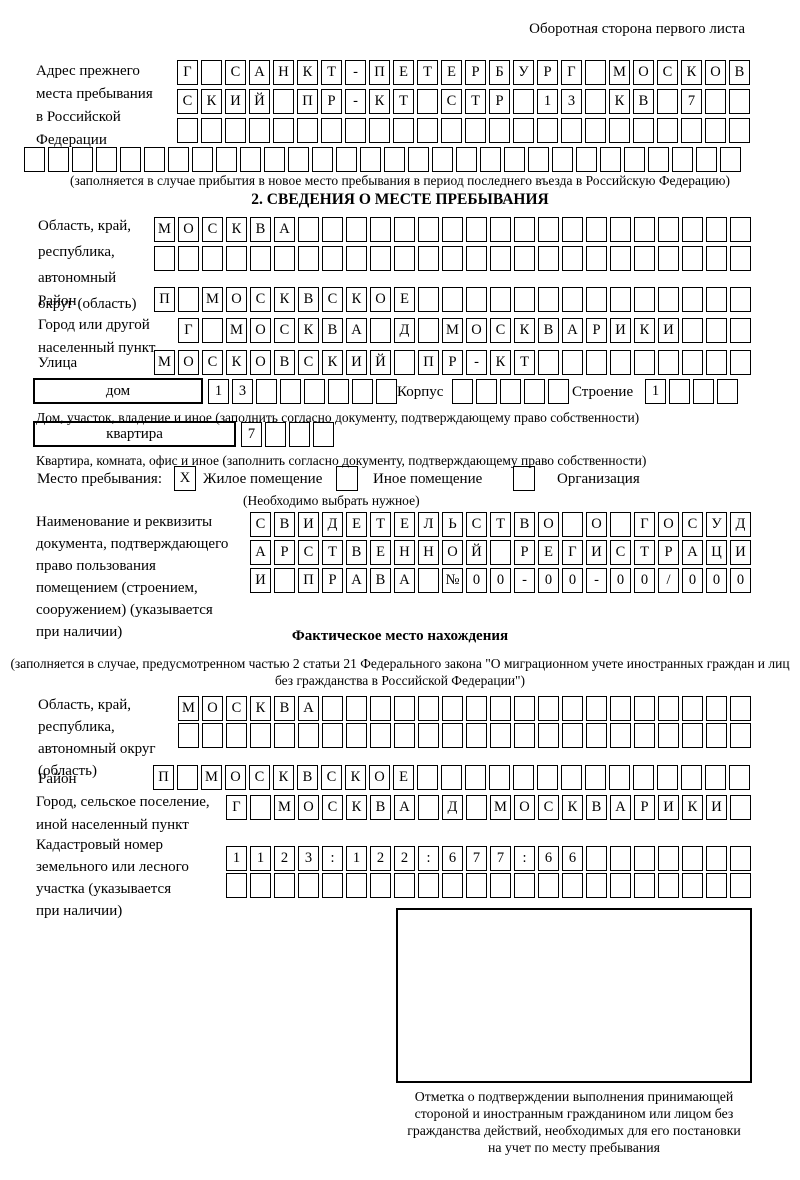  What do you see at coordinates (404, 524) in the screenshot?
I see `char-box: Е` at bounding box center [404, 524].